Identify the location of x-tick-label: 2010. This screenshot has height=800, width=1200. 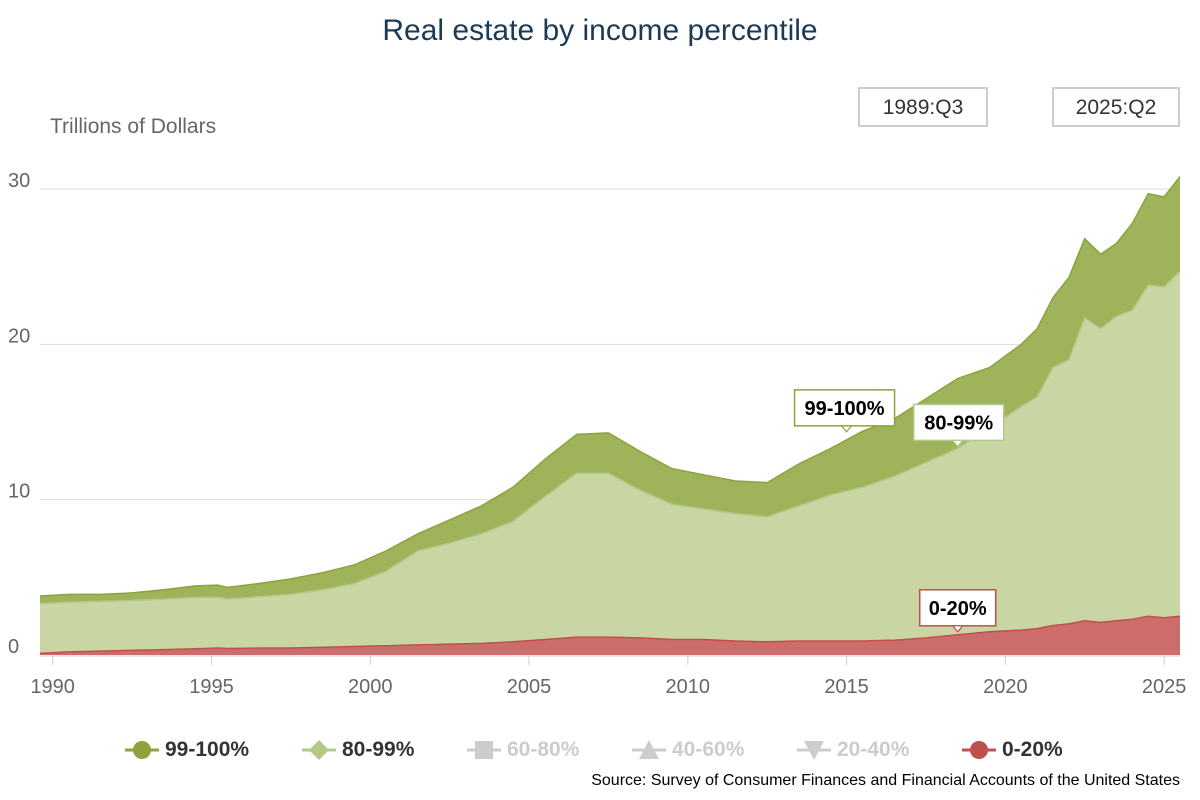
(688, 687).